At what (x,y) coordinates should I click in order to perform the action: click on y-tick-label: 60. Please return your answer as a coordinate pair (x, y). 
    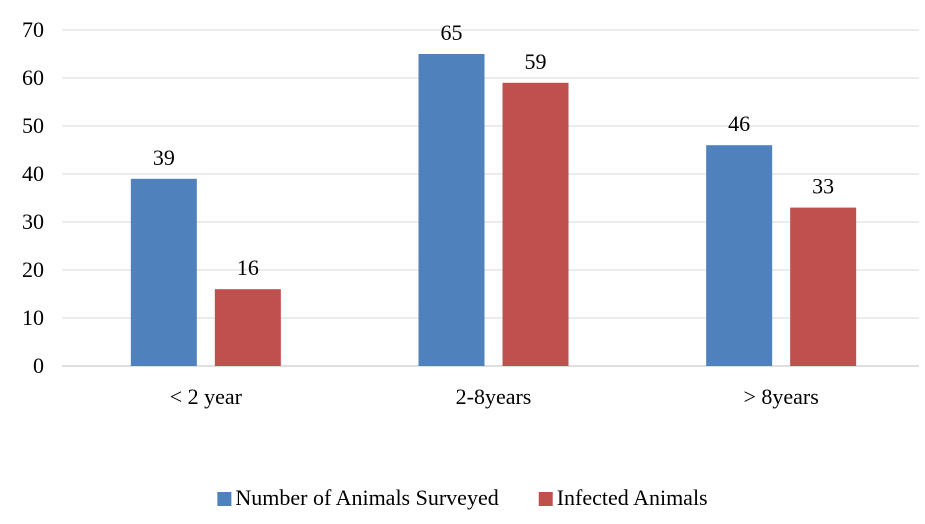
    Looking at the image, I should click on (33, 77).